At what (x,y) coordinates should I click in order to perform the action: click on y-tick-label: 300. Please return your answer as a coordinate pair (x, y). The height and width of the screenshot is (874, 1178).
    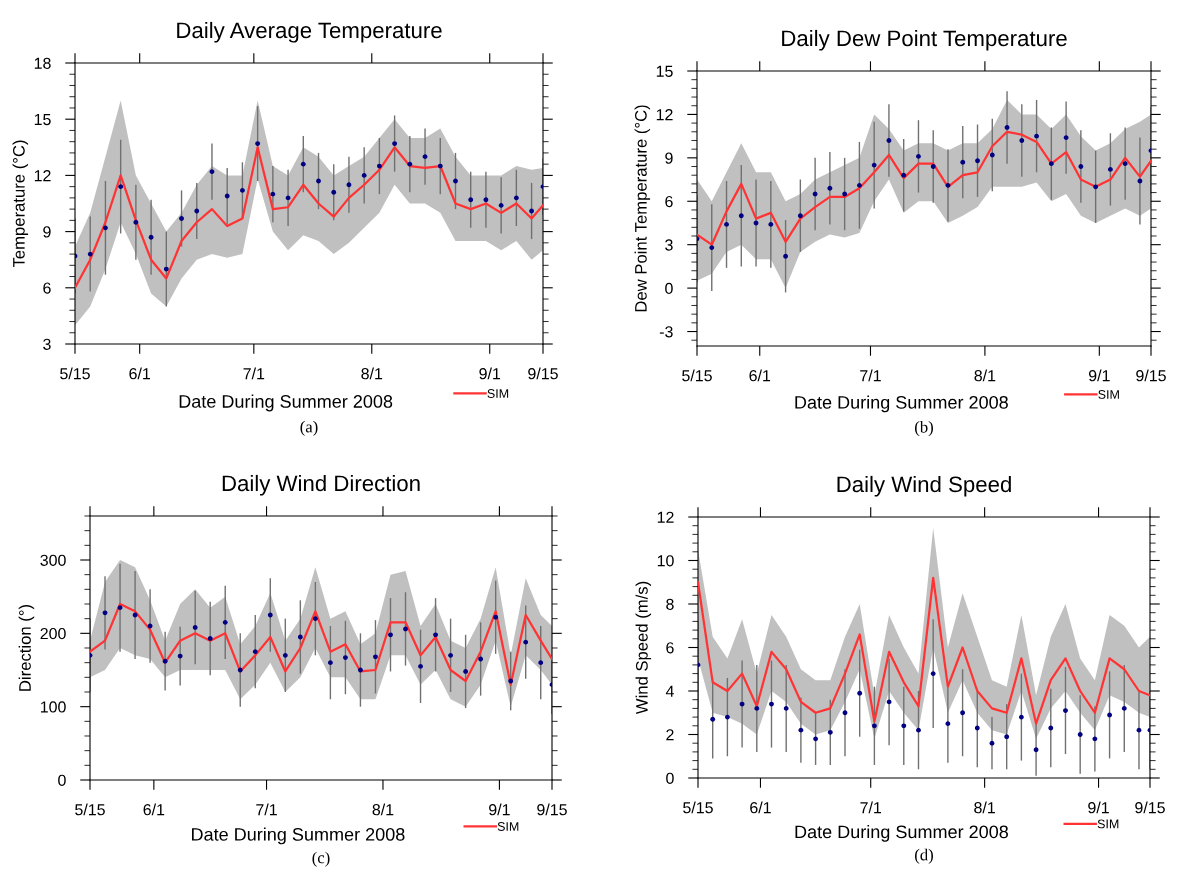
    Looking at the image, I should click on (53, 560).